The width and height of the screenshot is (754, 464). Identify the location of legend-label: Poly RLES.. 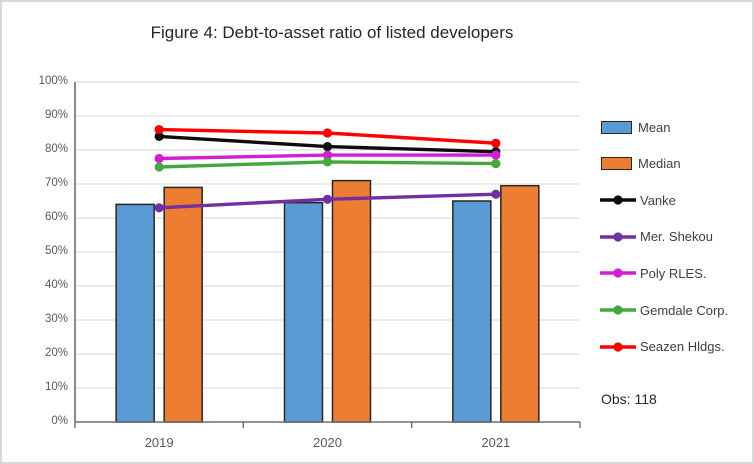
(673, 273).